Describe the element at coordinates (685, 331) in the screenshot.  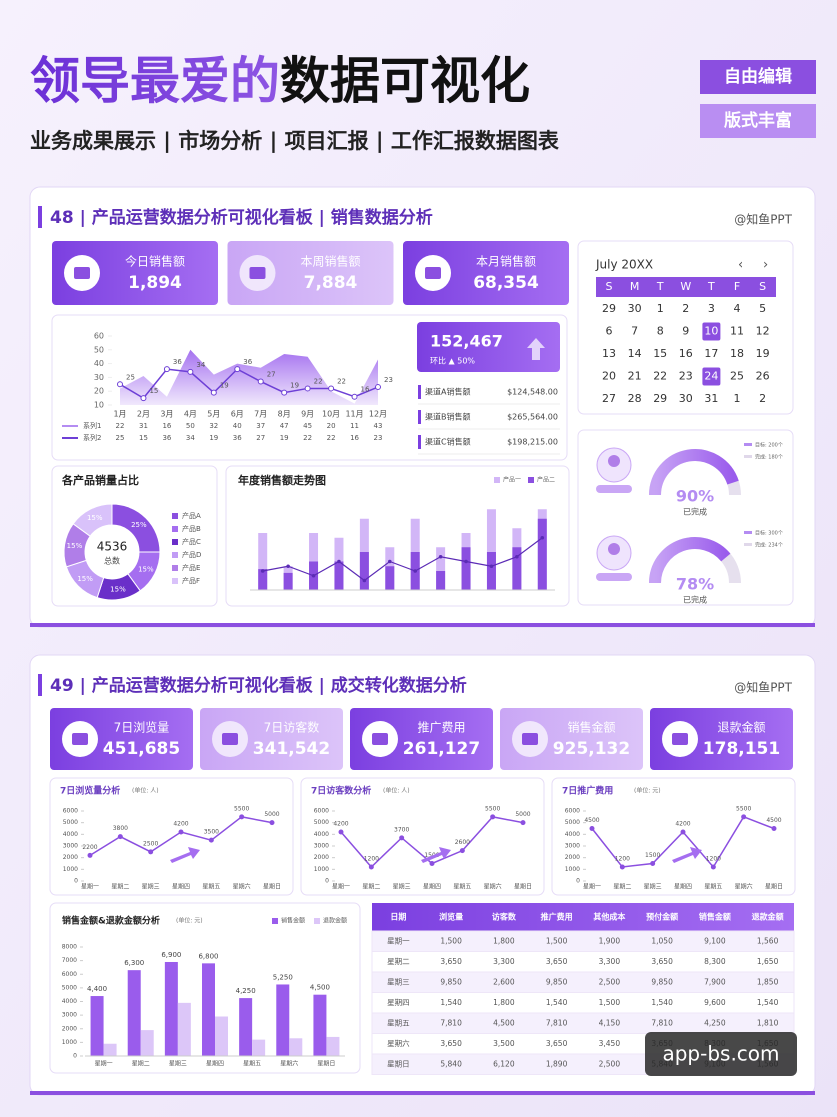
I see `day: 9` at that location.